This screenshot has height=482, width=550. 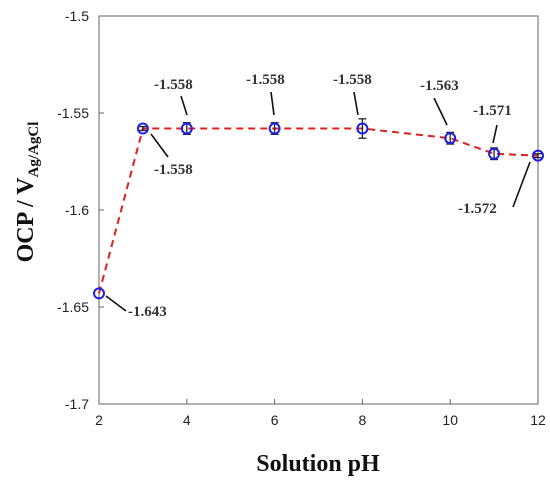 What do you see at coordinates (275, 420) in the screenshot?
I see `x-tick-label: 6` at bounding box center [275, 420].